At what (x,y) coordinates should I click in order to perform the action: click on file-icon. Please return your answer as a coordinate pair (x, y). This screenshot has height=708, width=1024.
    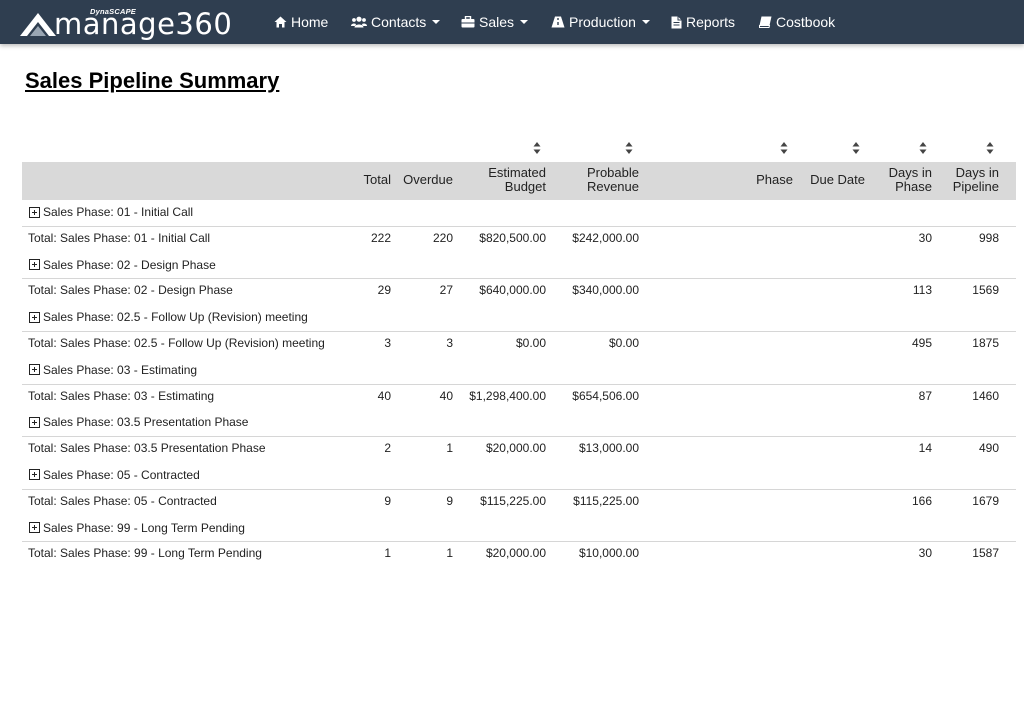
    Looking at the image, I should click on (676, 22).